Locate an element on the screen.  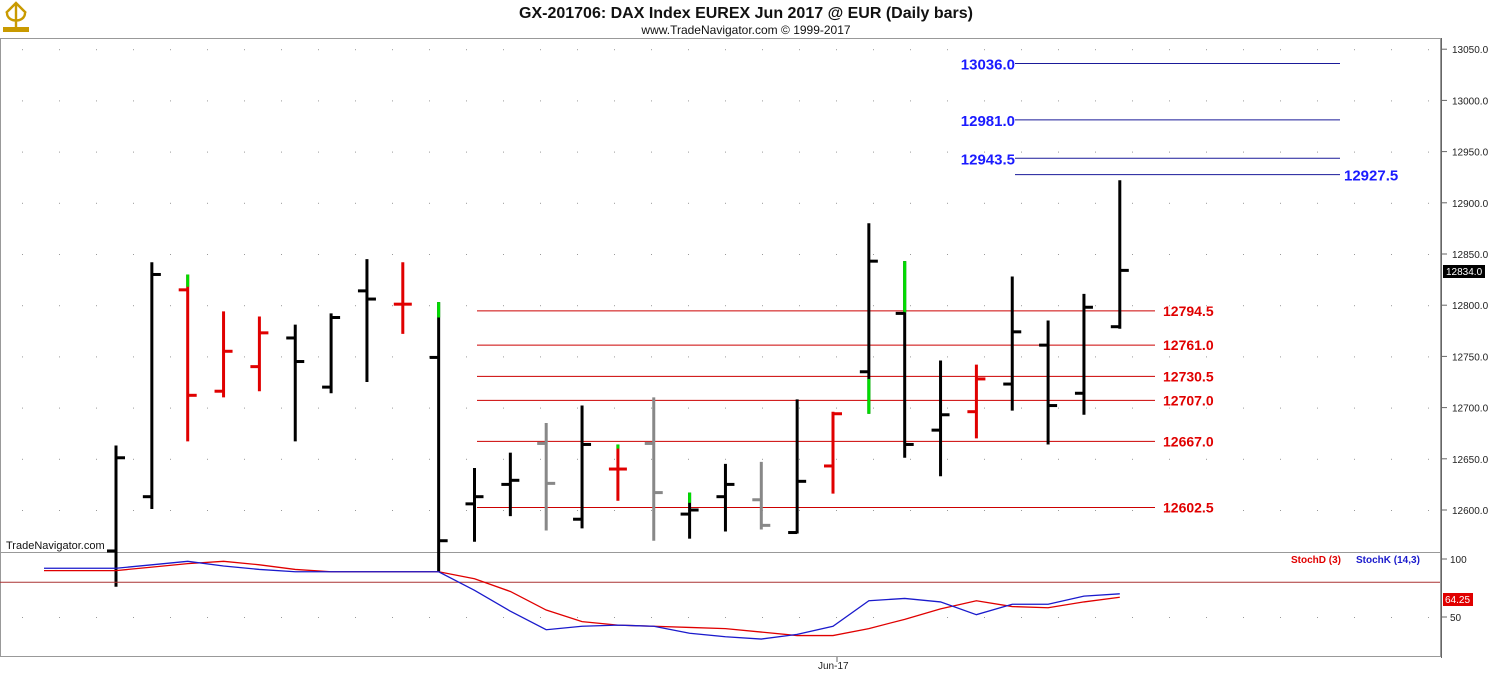
stoch-tick-50: 50 is located at coordinates (1456, 618).